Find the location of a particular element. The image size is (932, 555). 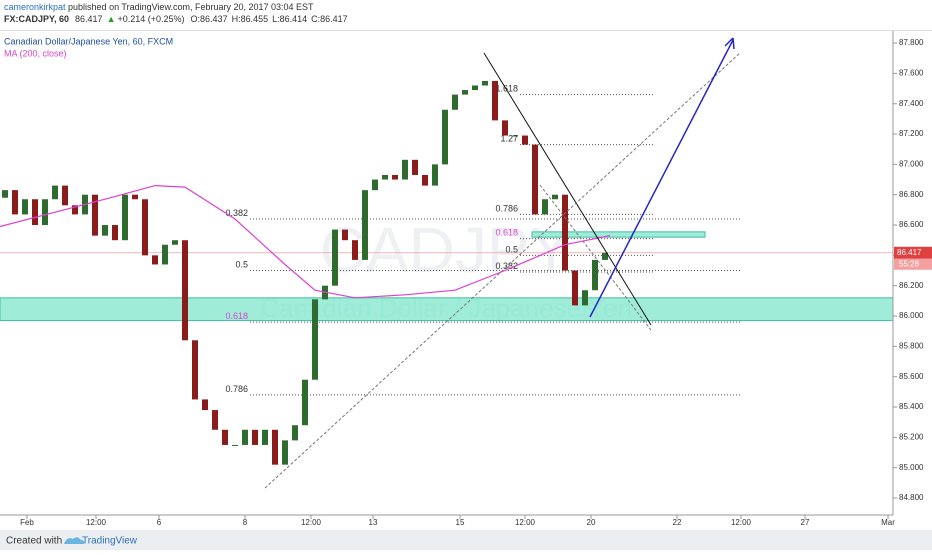

last: 86.417 is located at coordinates (89, 19).